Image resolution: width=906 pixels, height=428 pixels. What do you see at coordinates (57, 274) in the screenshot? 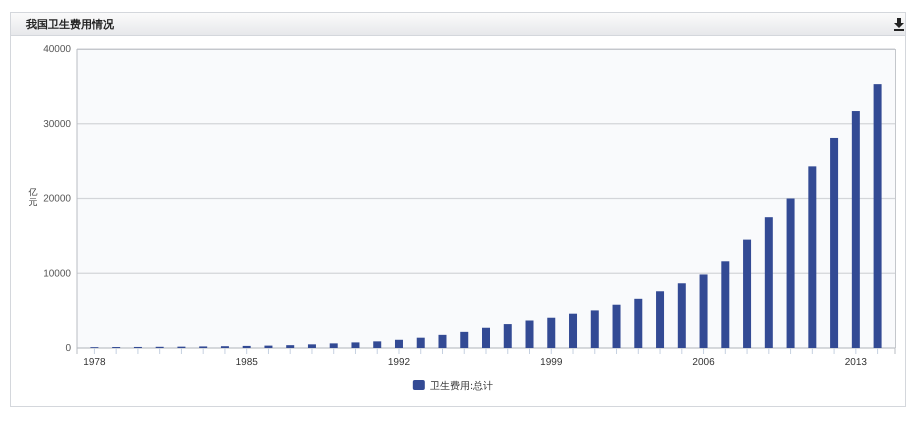
I see `y-tick-label: 10000` at bounding box center [57, 274].